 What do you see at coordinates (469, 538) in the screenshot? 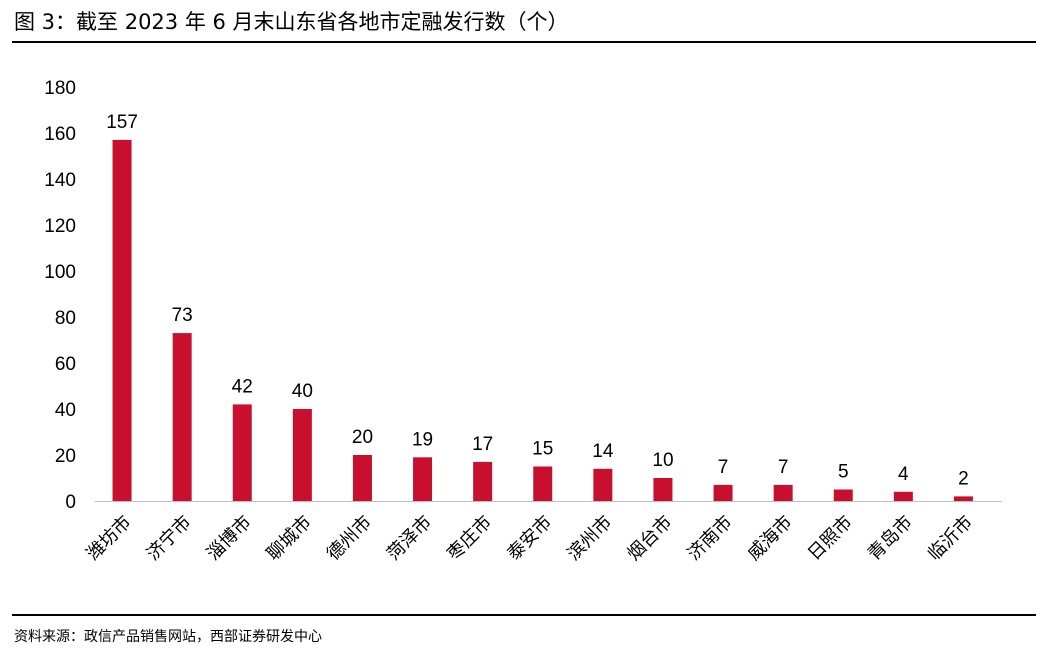
I see `category-label: 枣庄市` at bounding box center [469, 538].